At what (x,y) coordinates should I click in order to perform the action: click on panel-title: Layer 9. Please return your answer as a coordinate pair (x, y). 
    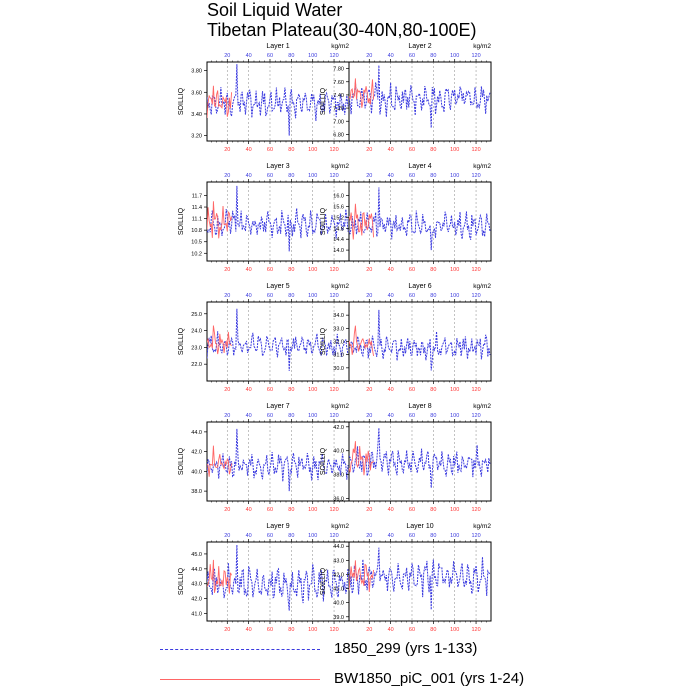
    Looking at the image, I should click on (277, 526).